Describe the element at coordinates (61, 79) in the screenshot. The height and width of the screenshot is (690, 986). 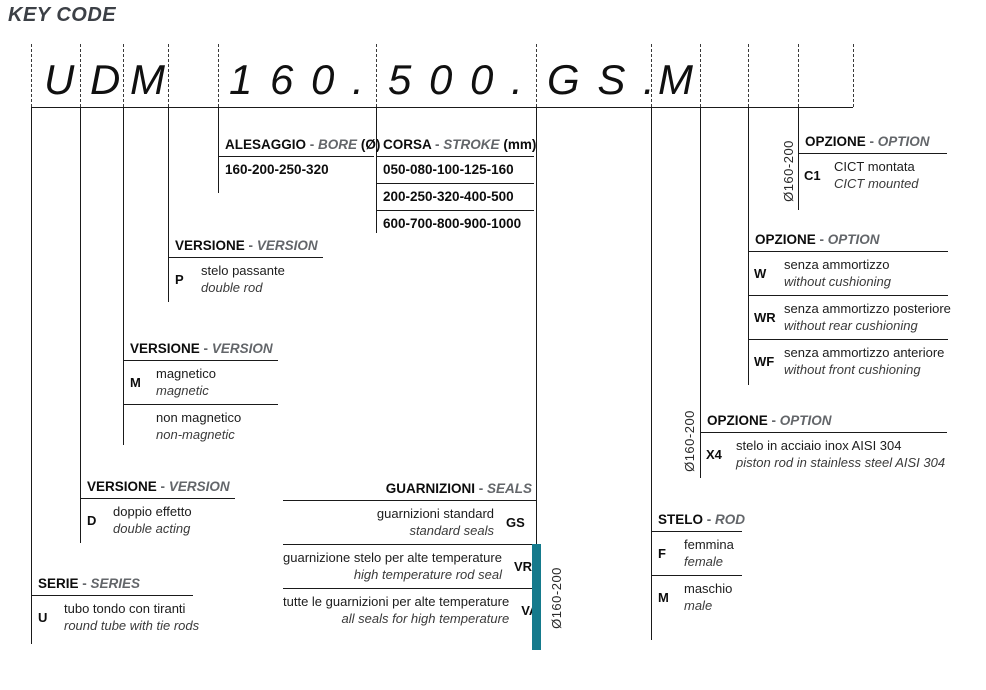
I see `code-segment-serie: U` at that location.